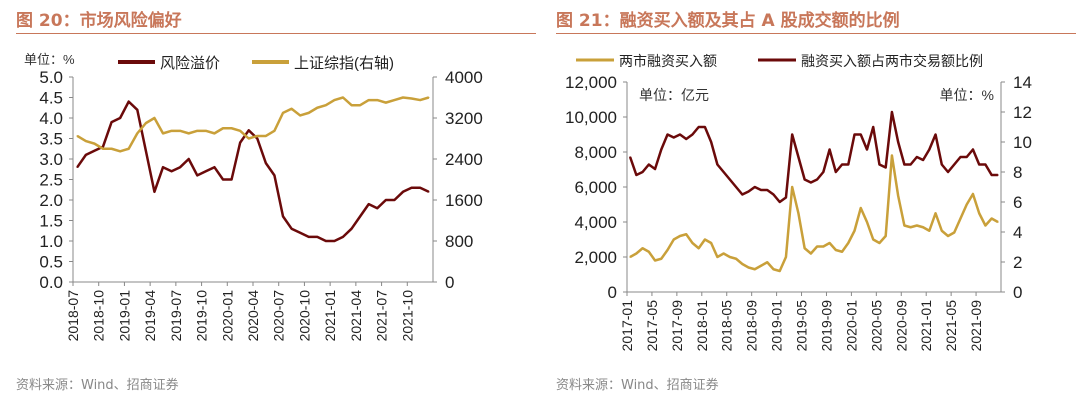 The width and height of the screenshot is (1080, 404). Describe the element at coordinates (304, 316) in the screenshot. I see `x-tick-label: 2020-10` at that location.